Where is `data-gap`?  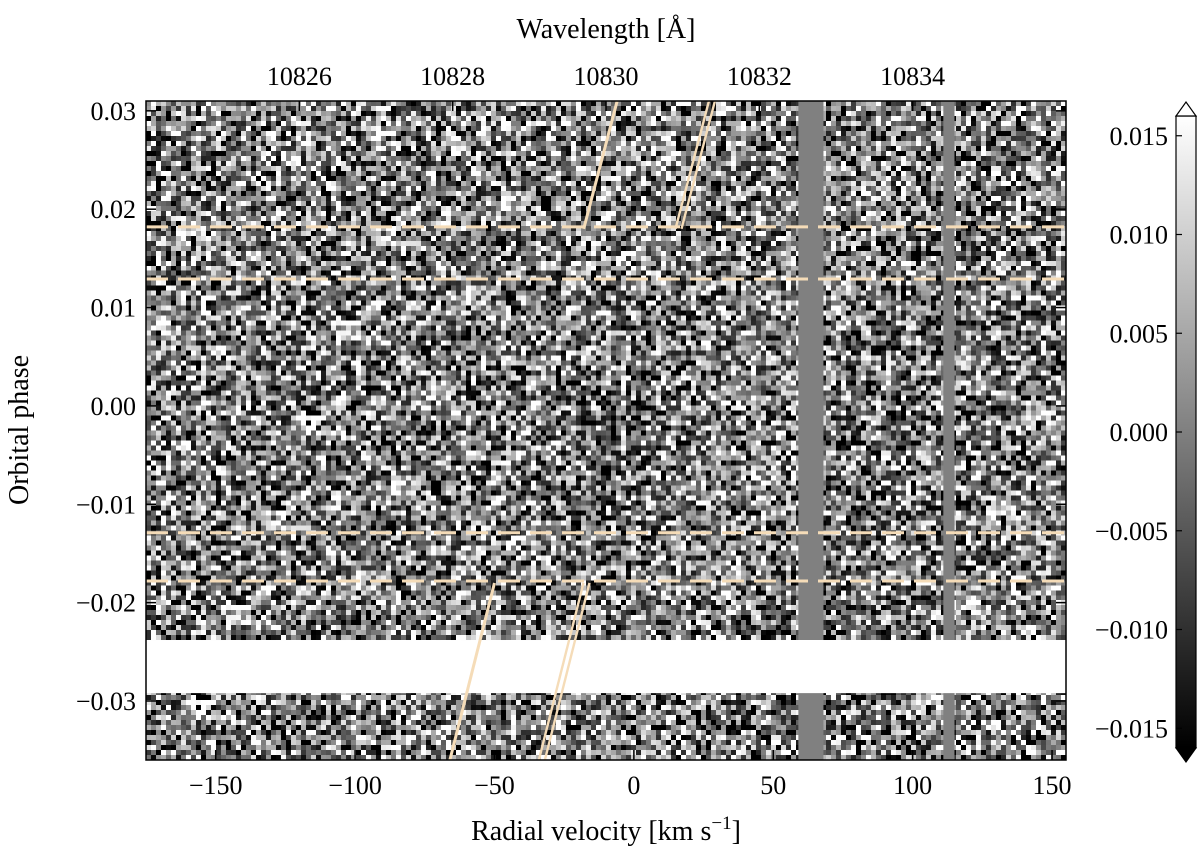
data-gap is located at coordinates (606, 667).